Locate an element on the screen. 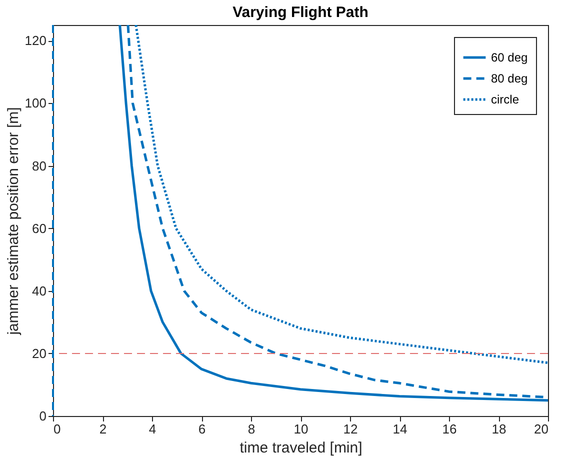  x-tick-label: 18 is located at coordinates (499, 429).